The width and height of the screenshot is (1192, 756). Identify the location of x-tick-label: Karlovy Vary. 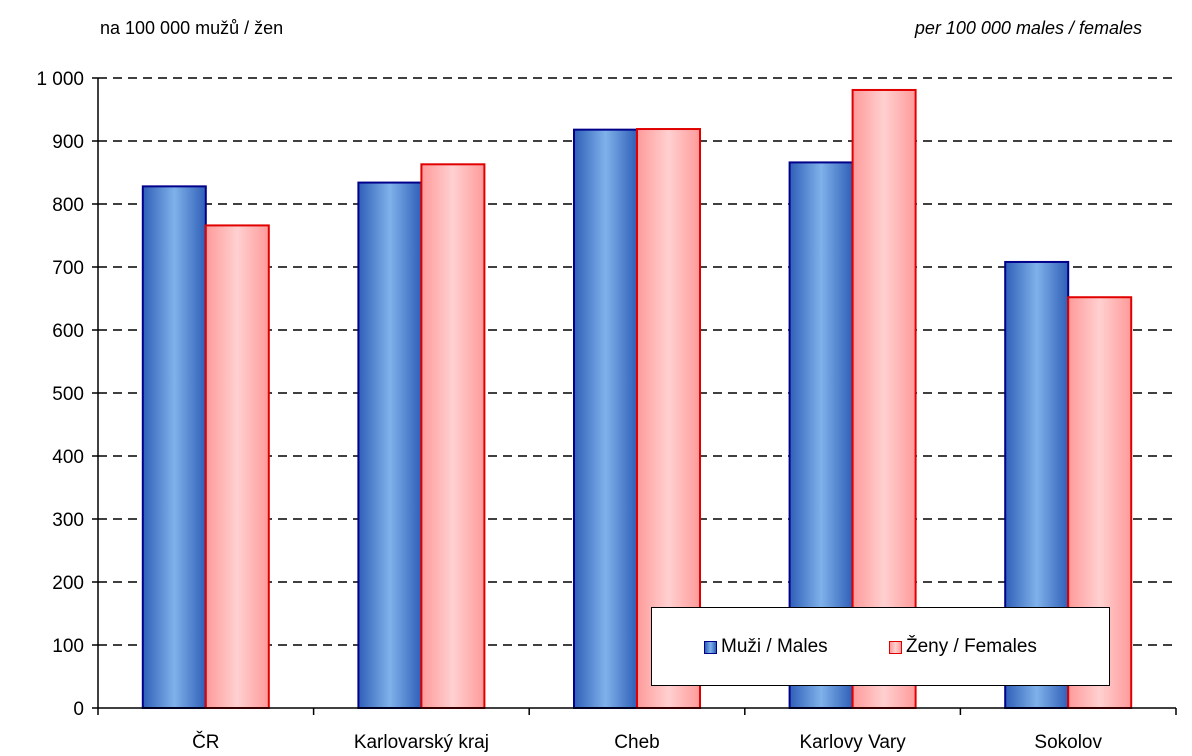
(852, 742).